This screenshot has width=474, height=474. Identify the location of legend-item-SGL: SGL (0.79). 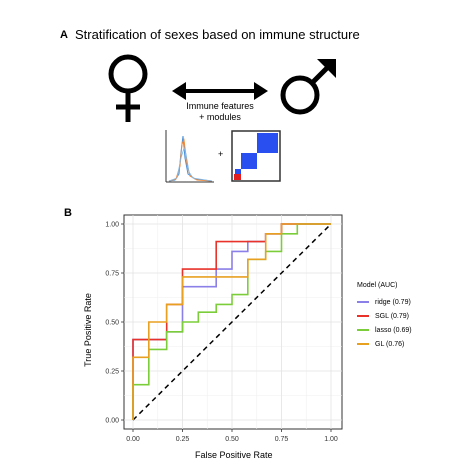
(407, 316).